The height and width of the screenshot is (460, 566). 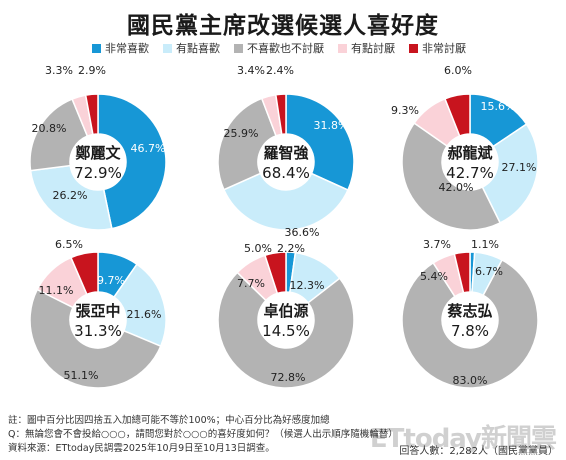 I want to click on note-line: 註：圖中百分比因四捨五入加總可能不等於100%；中心百分比為好感度加總, so click(x=169, y=420).